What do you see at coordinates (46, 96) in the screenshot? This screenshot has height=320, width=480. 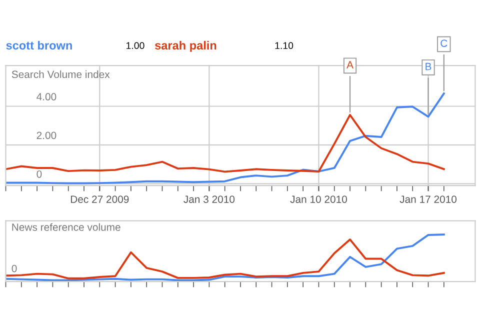 I see `y-tick-label: 4.00` at bounding box center [46, 96].